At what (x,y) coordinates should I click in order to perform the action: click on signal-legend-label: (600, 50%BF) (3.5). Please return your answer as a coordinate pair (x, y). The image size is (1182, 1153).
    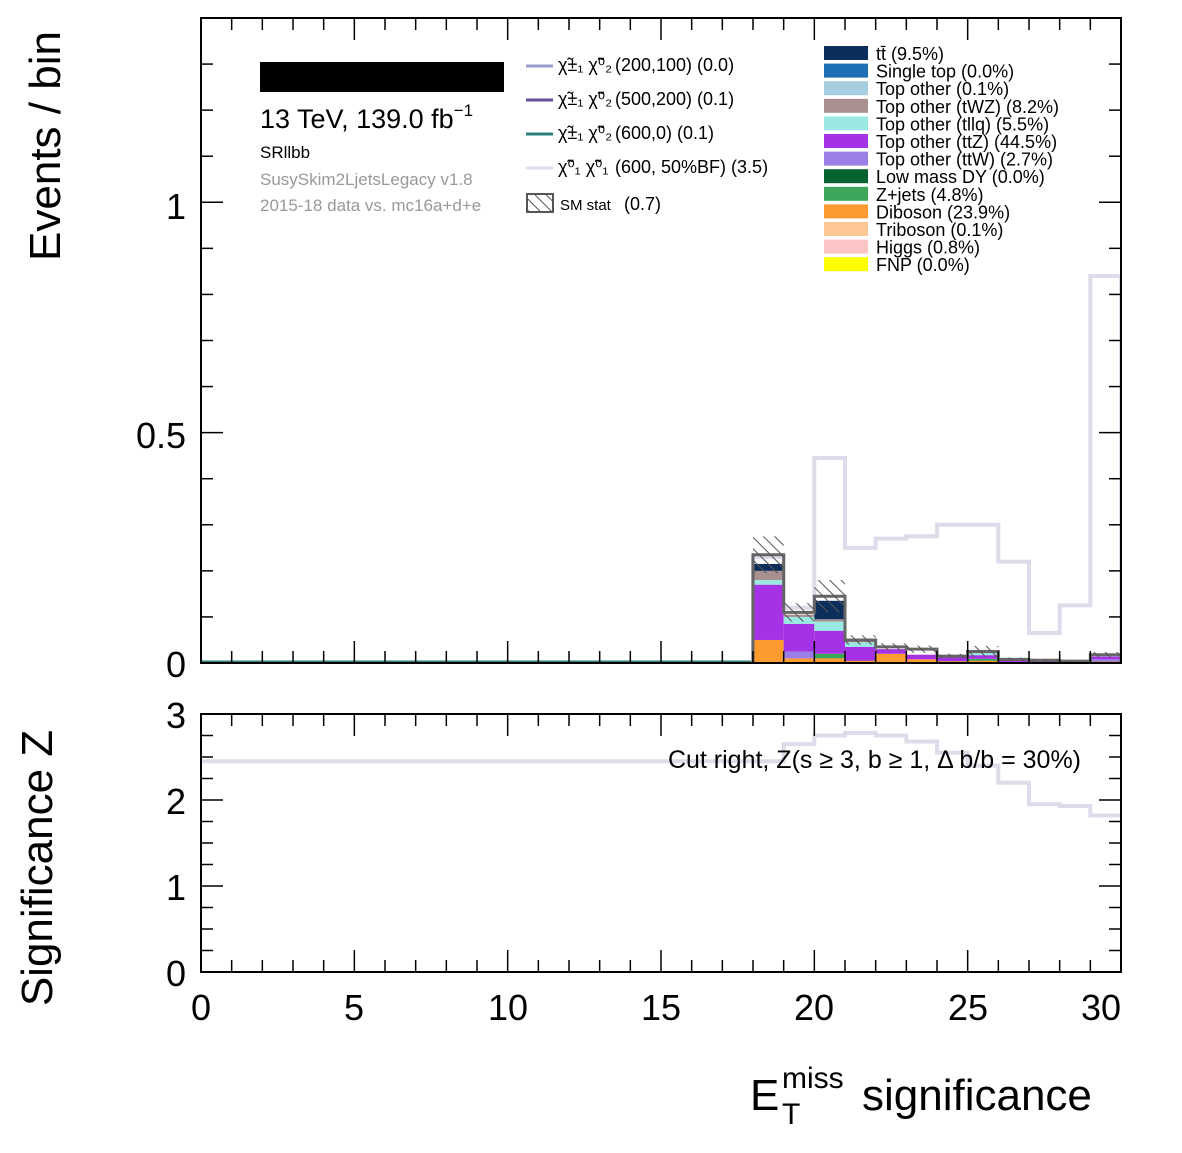
    Looking at the image, I should click on (691, 167).